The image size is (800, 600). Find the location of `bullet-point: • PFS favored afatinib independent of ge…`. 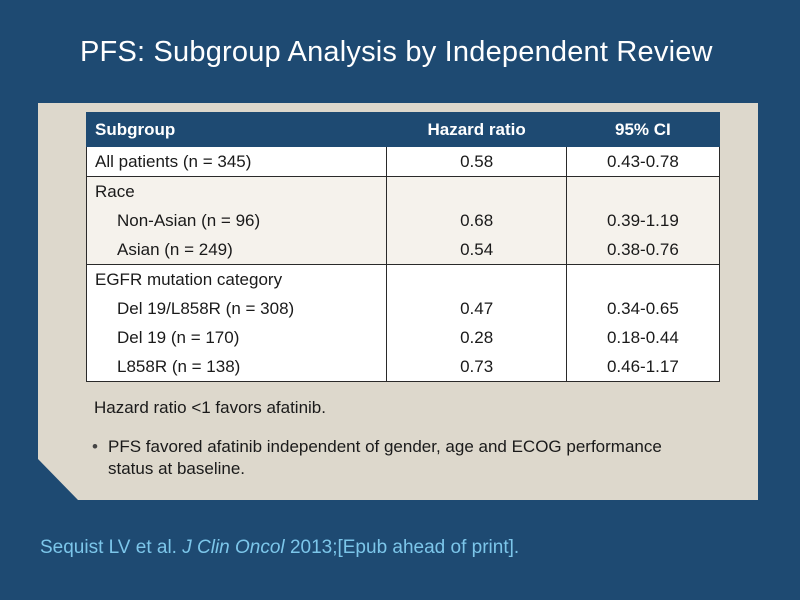

bullet-point: • PFS favored afatinib independent of ge… is located at coordinates (382, 458).